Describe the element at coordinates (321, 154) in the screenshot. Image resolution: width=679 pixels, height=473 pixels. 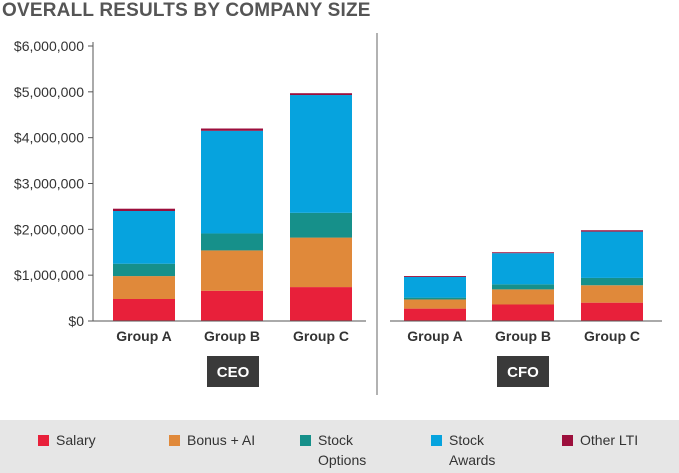
I see `bar-ceo-group-c-stock-awards` at that location.